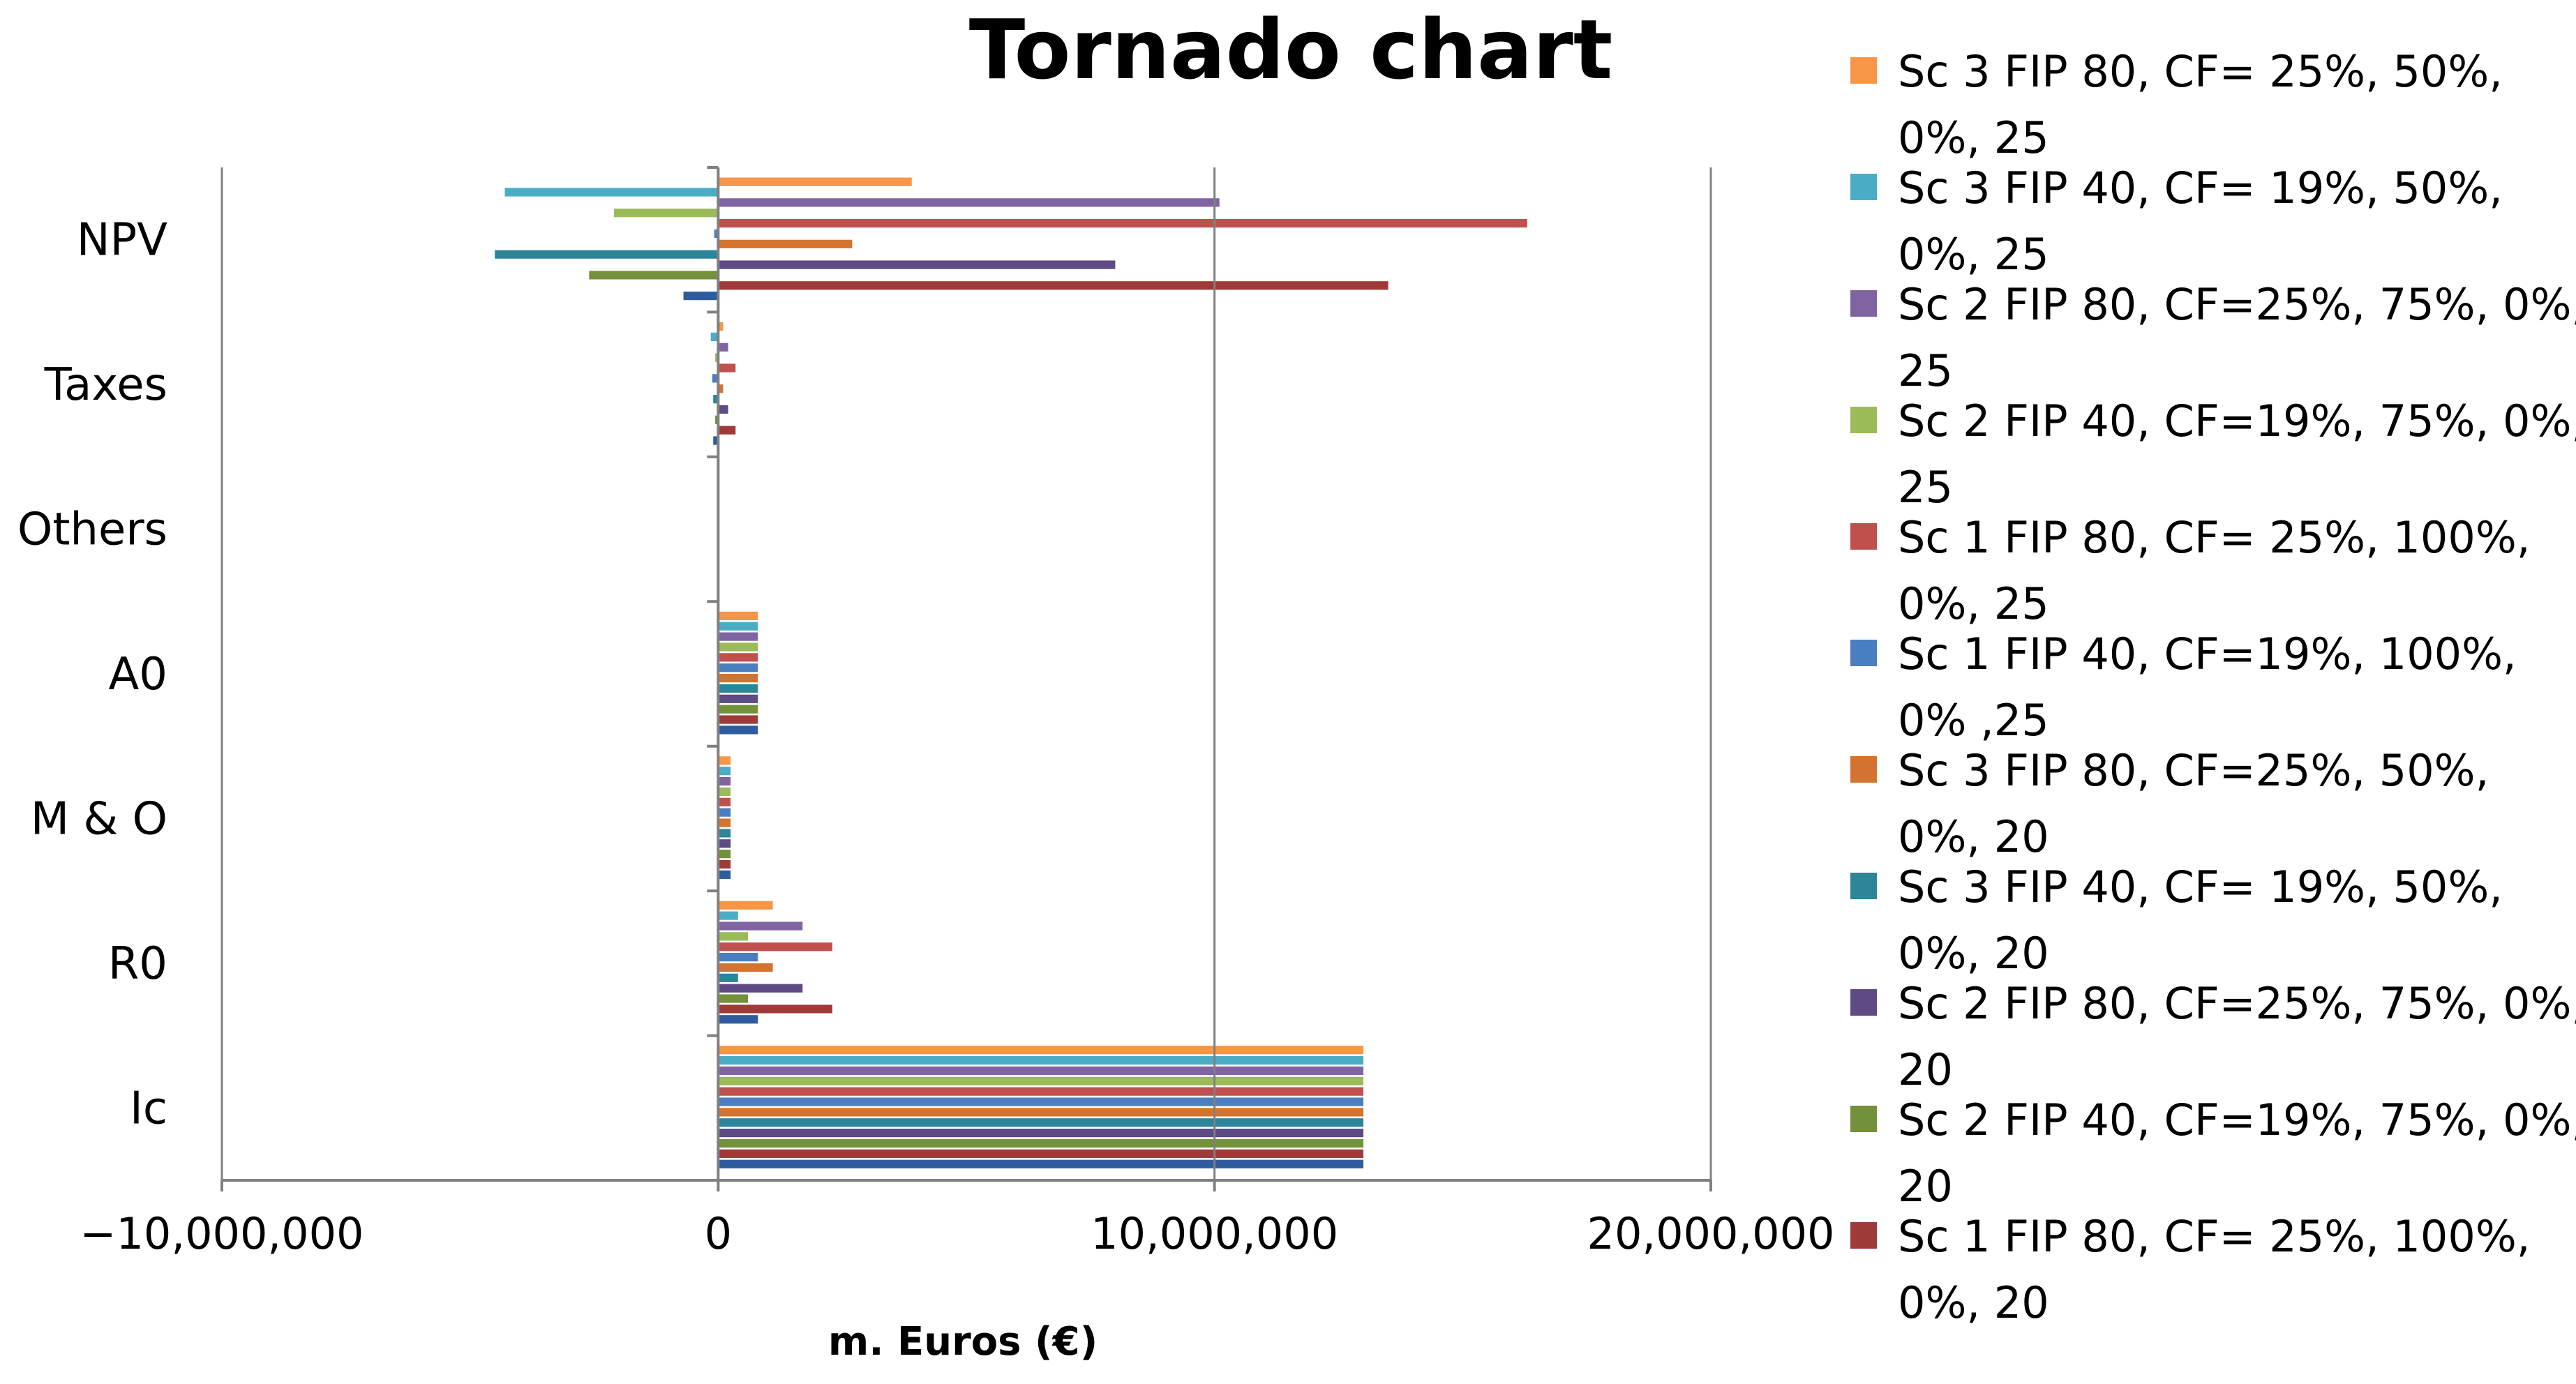 Image resolution: width=2576 pixels, height=1384 pixels. What do you see at coordinates (2207, 654) in the screenshot?
I see `legend-label: Sc 1 FIP 40, CF=19%, 100%,` at bounding box center [2207, 654].